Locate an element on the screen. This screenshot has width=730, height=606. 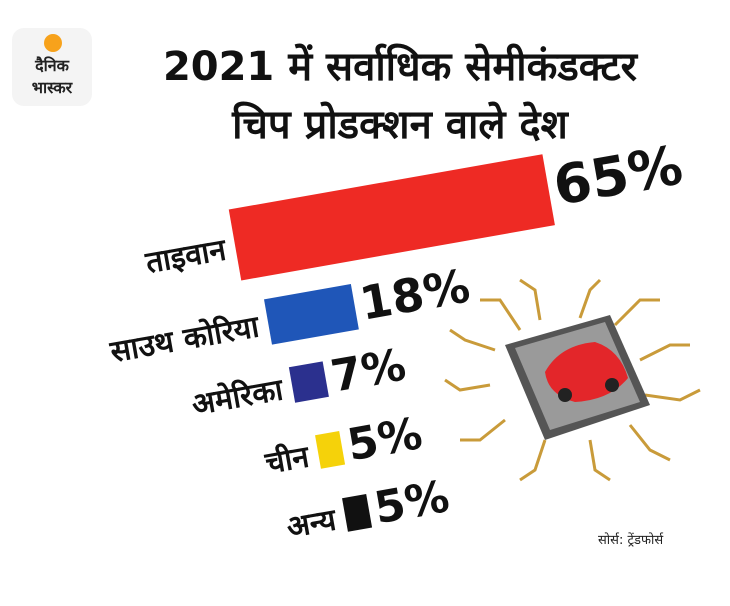
bar-row: चीन 5% is located at coordinates (344, 445).